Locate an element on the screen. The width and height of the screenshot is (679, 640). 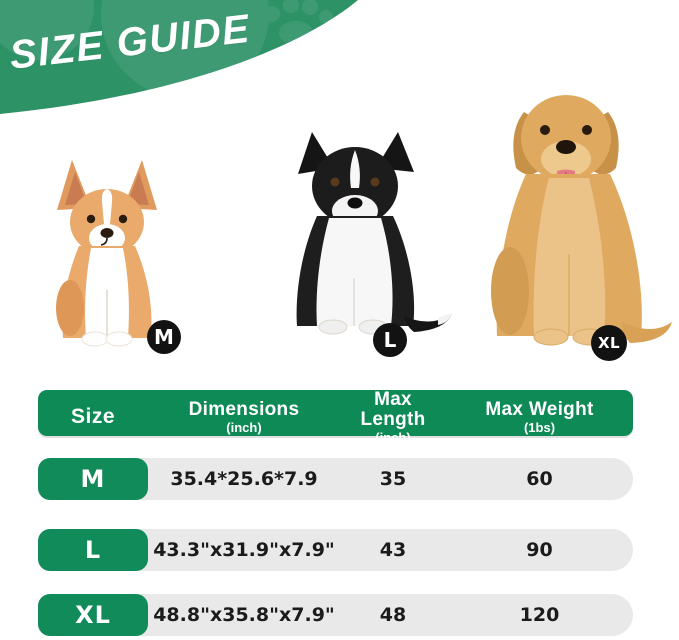
column-header-label: Dimensions is located at coordinates (244, 409).